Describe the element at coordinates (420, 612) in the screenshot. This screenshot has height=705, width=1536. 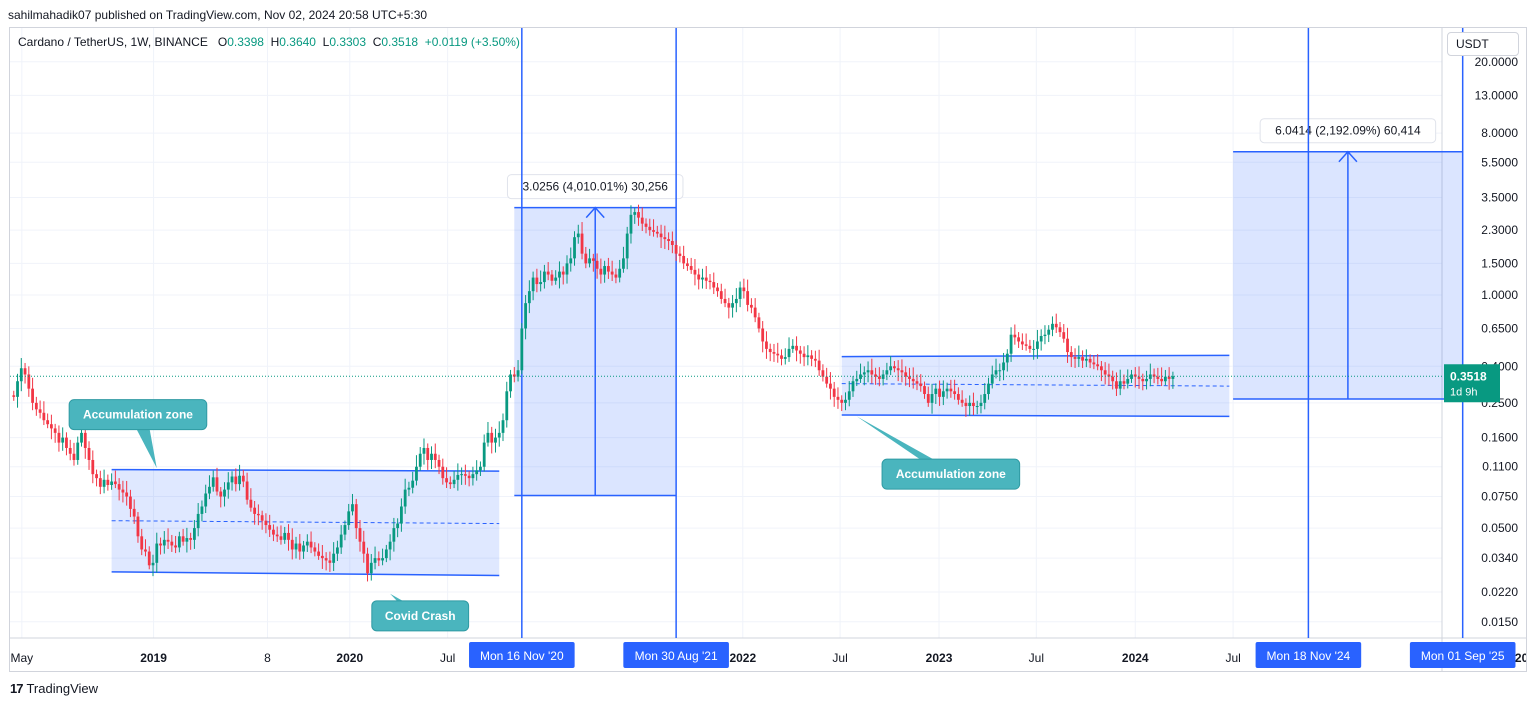
I see `callout-covid-crash: Covid Crash` at that location.